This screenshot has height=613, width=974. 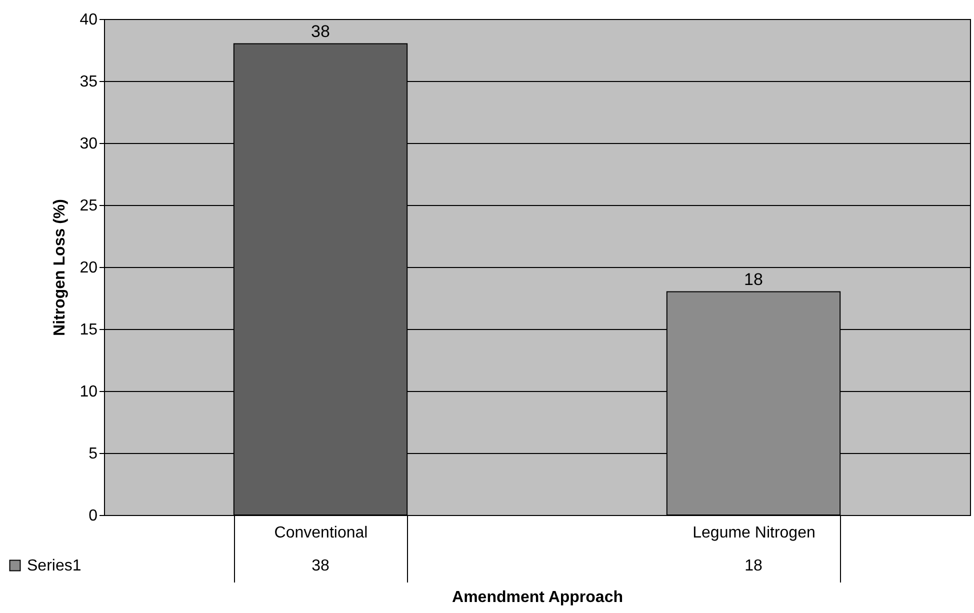 What do you see at coordinates (537, 597) in the screenshot?
I see `x-axis-title: Amendment Approach` at bounding box center [537, 597].